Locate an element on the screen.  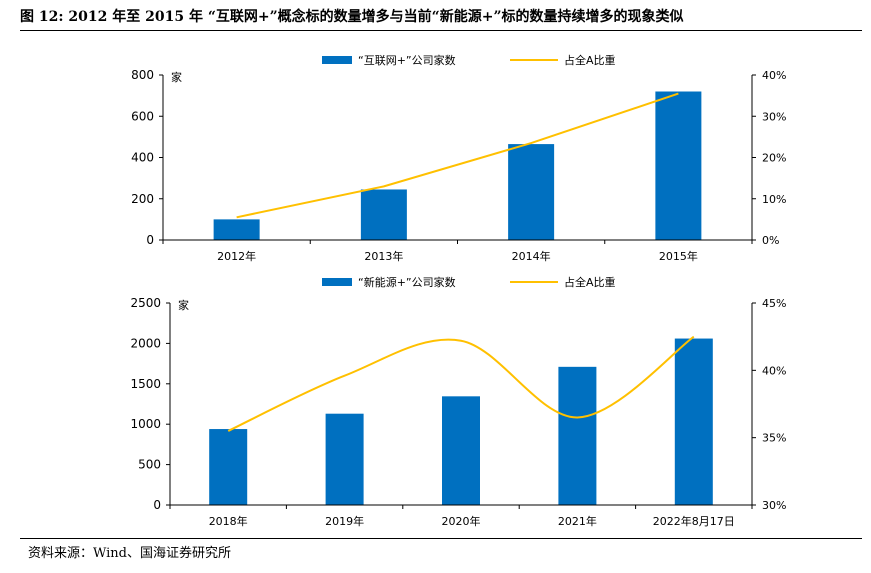
y-tick-label-right: 0% is located at coordinates (770, 240).